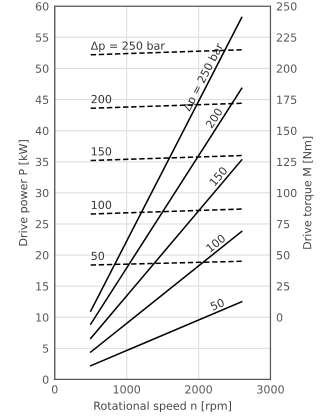 This screenshot has width=322, height=417. What do you see at coordinates (42, 131) in the screenshot?
I see `y-tick-label: 40` at bounding box center [42, 131].